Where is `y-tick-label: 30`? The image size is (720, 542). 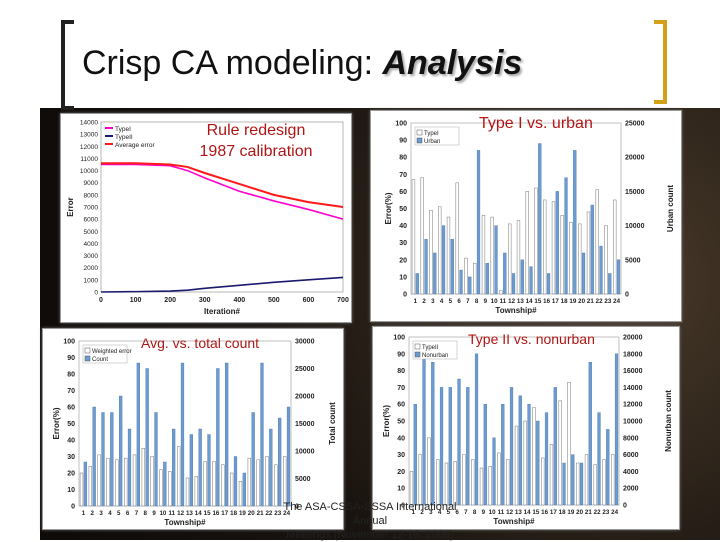 y-tick-label: 30 is located at coordinates (403, 243).